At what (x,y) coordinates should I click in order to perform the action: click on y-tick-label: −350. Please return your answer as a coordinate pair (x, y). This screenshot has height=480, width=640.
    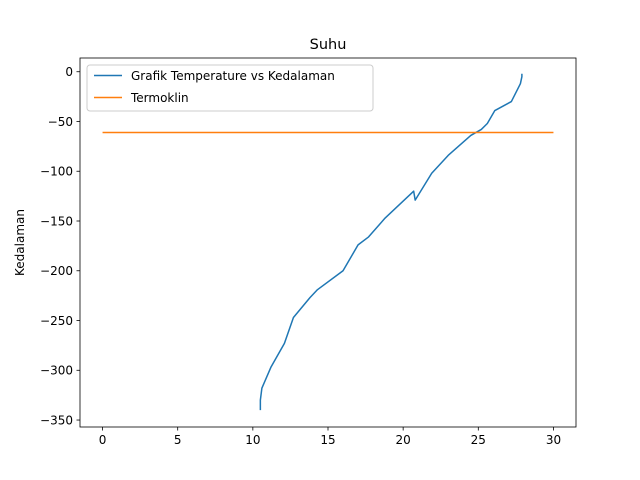
    Looking at the image, I should click on (56, 420).